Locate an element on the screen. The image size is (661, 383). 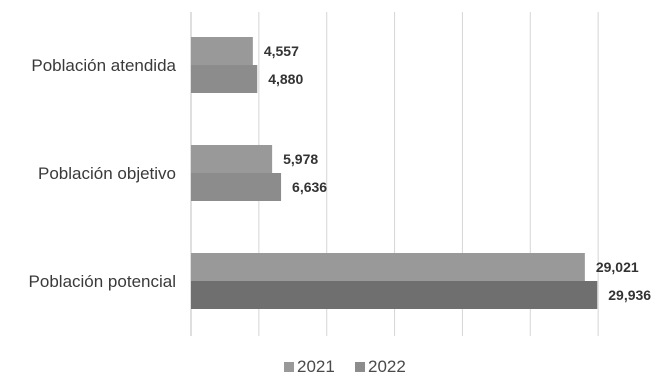
category-label: Población objetivo is located at coordinates (107, 173).